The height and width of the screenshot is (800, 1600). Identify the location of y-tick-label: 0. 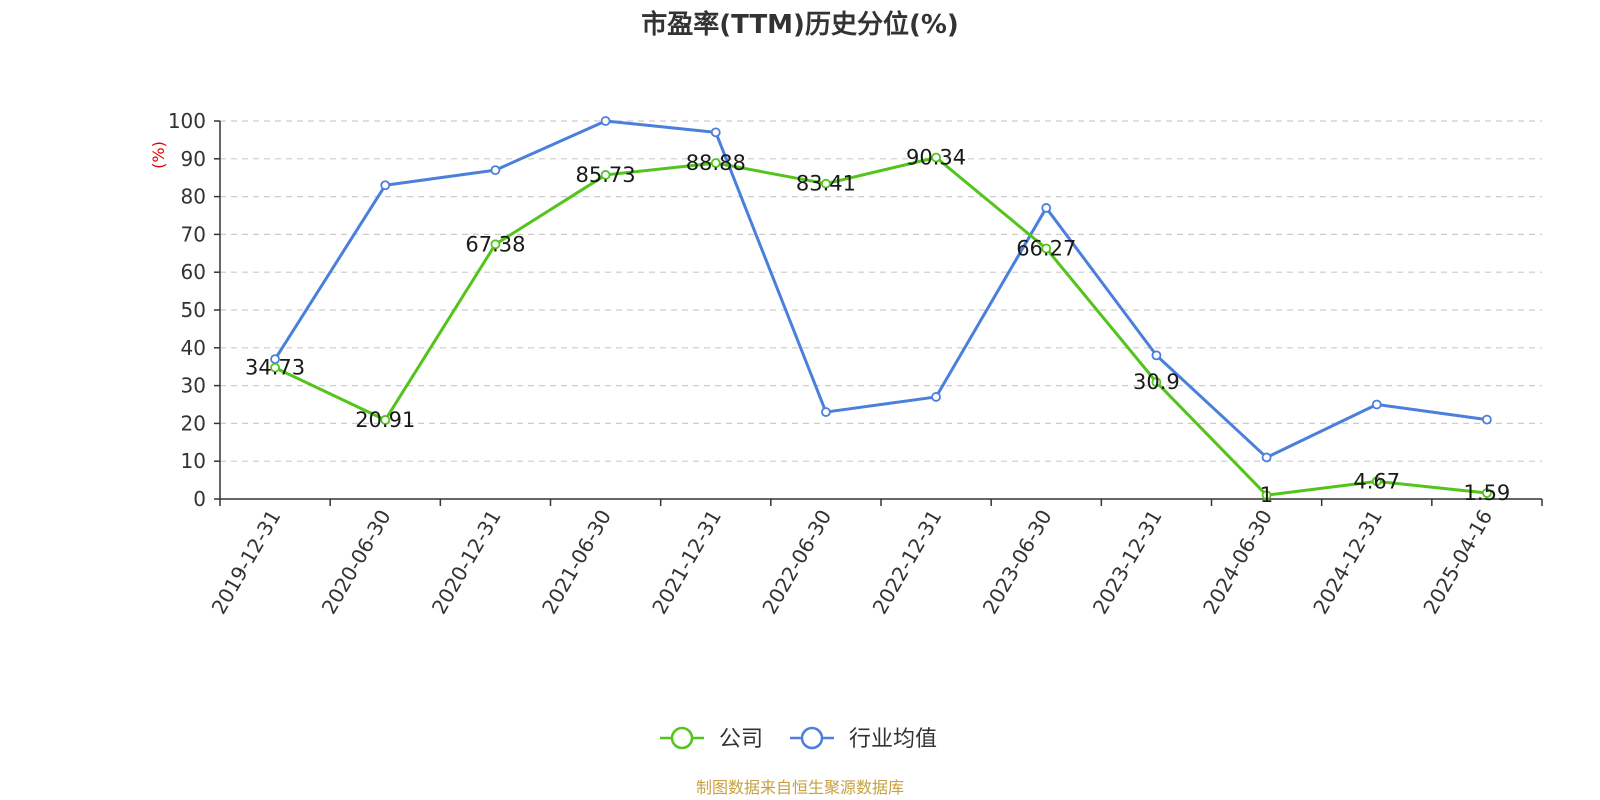
(199, 499).